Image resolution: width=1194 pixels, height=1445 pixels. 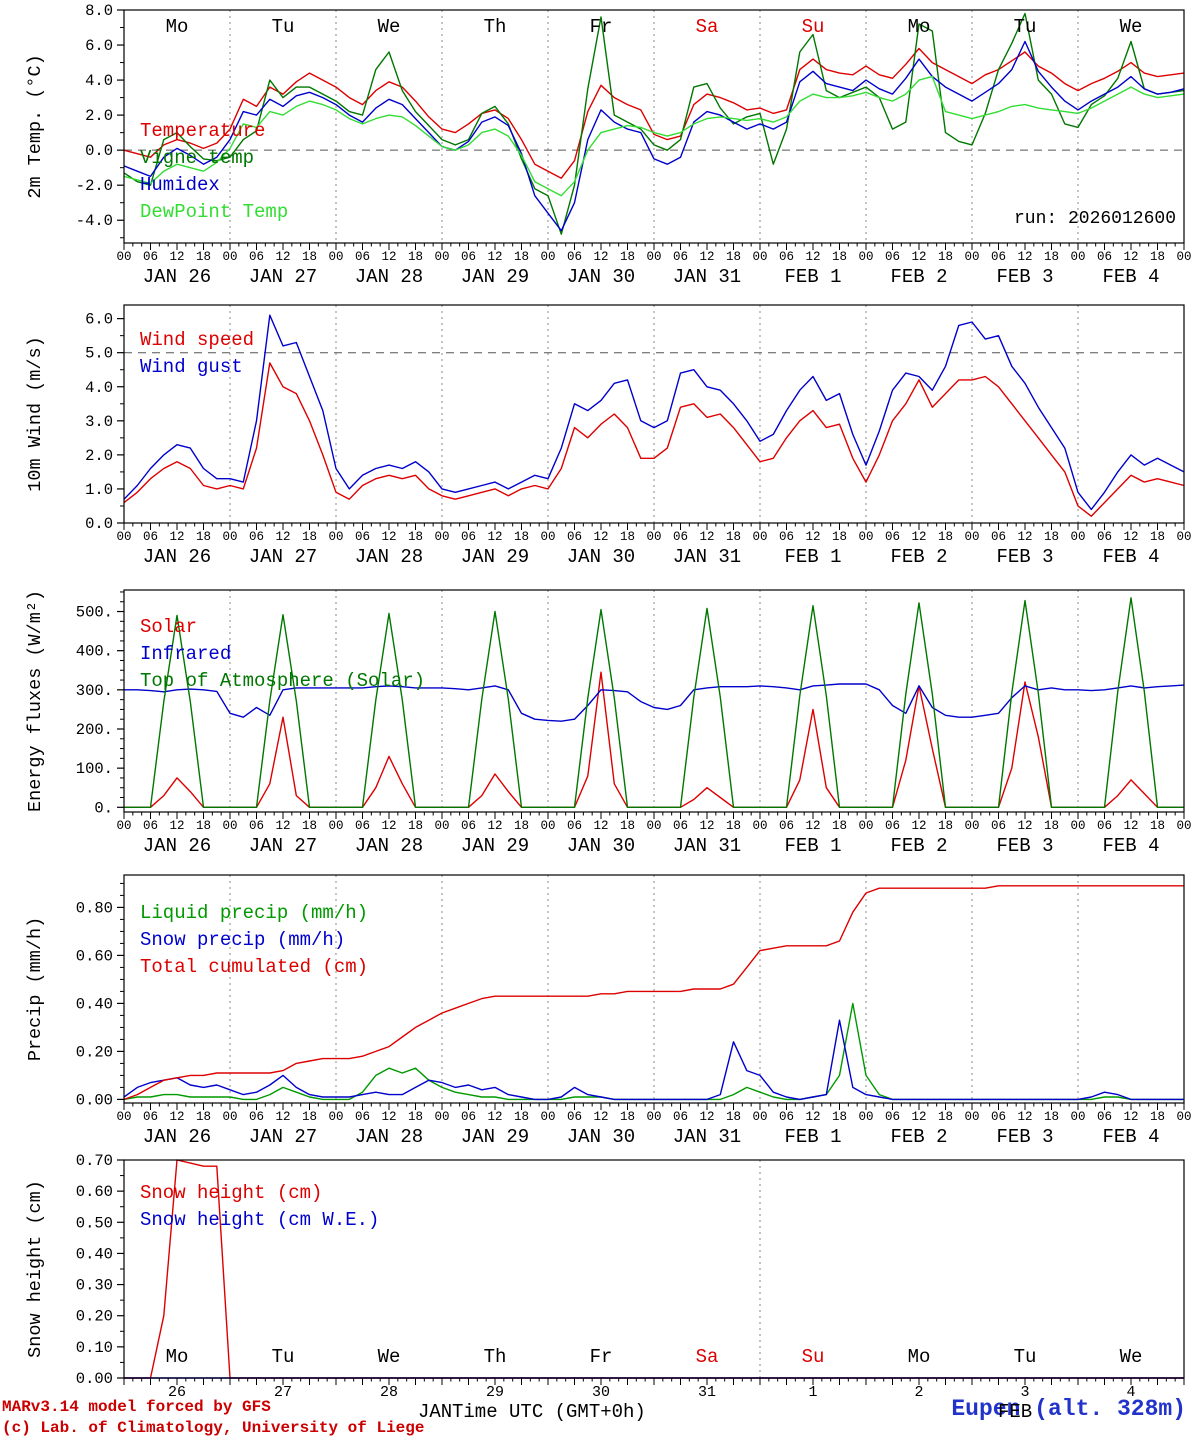 What do you see at coordinates (99, 151) in the screenshot?
I see `y-tick-label: 0.0` at bounding box center [99, 151].